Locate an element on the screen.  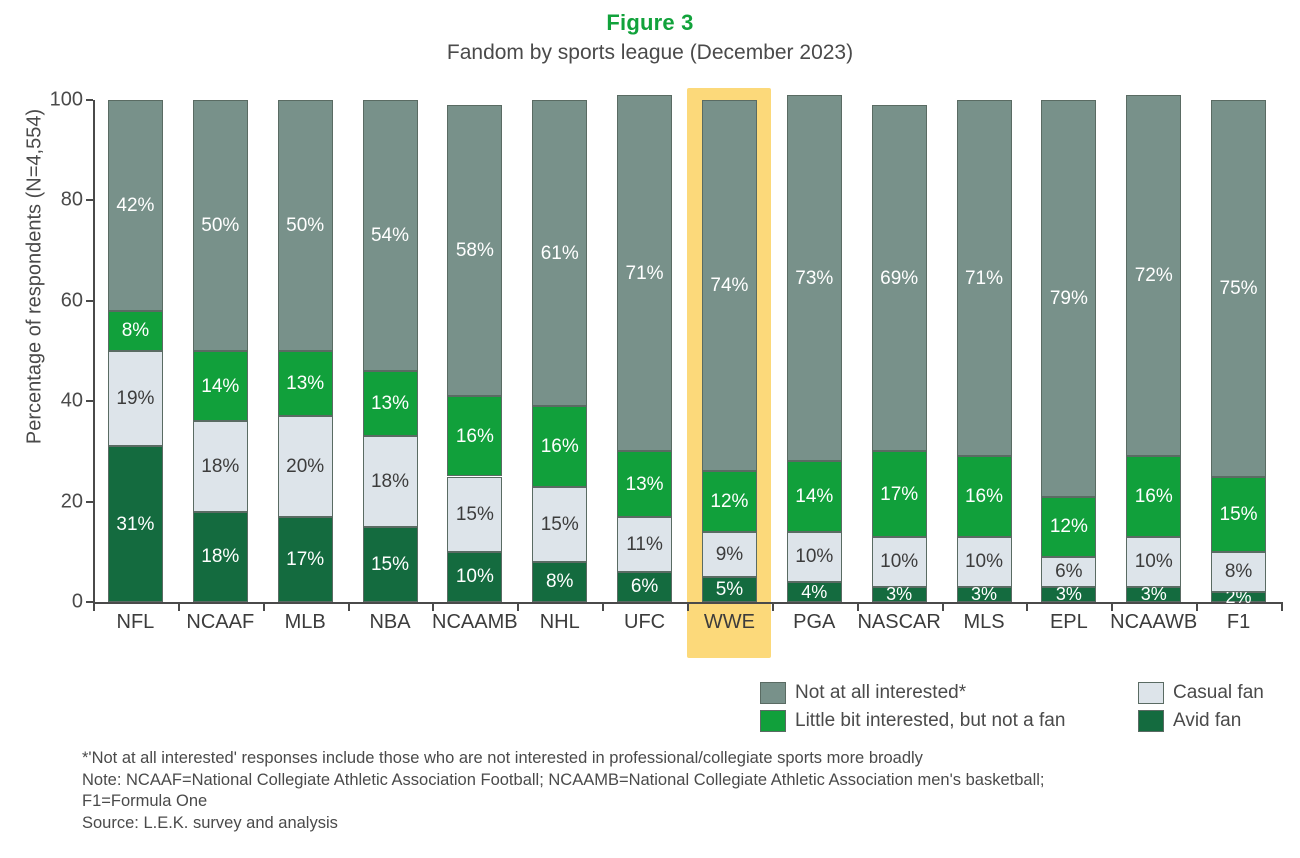
bar-column: 4% 10% 14% 73% is located at coordinates (814, 348).